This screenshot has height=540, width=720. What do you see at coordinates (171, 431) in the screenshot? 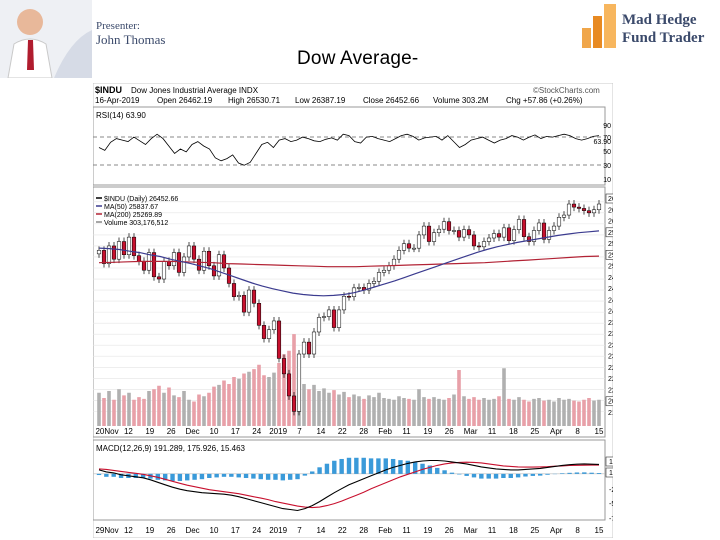
I see `x-axis-label: 26` at bounding box center [171, 431].